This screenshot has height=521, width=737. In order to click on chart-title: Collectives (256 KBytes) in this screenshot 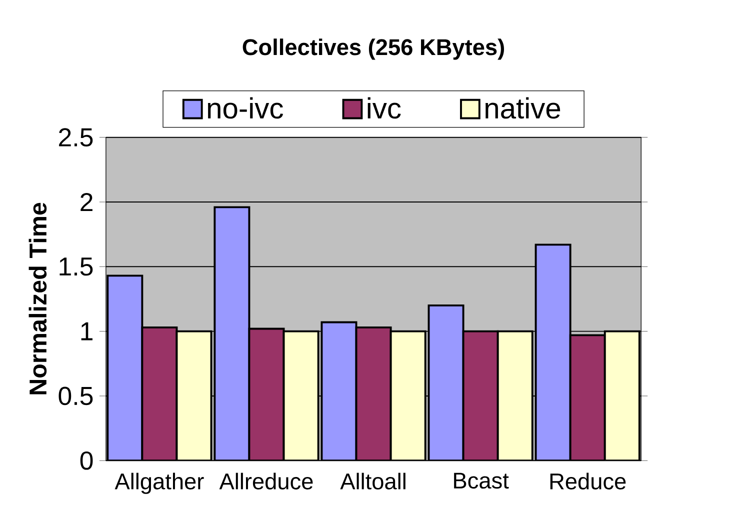, I will do `click(373, 49)`.